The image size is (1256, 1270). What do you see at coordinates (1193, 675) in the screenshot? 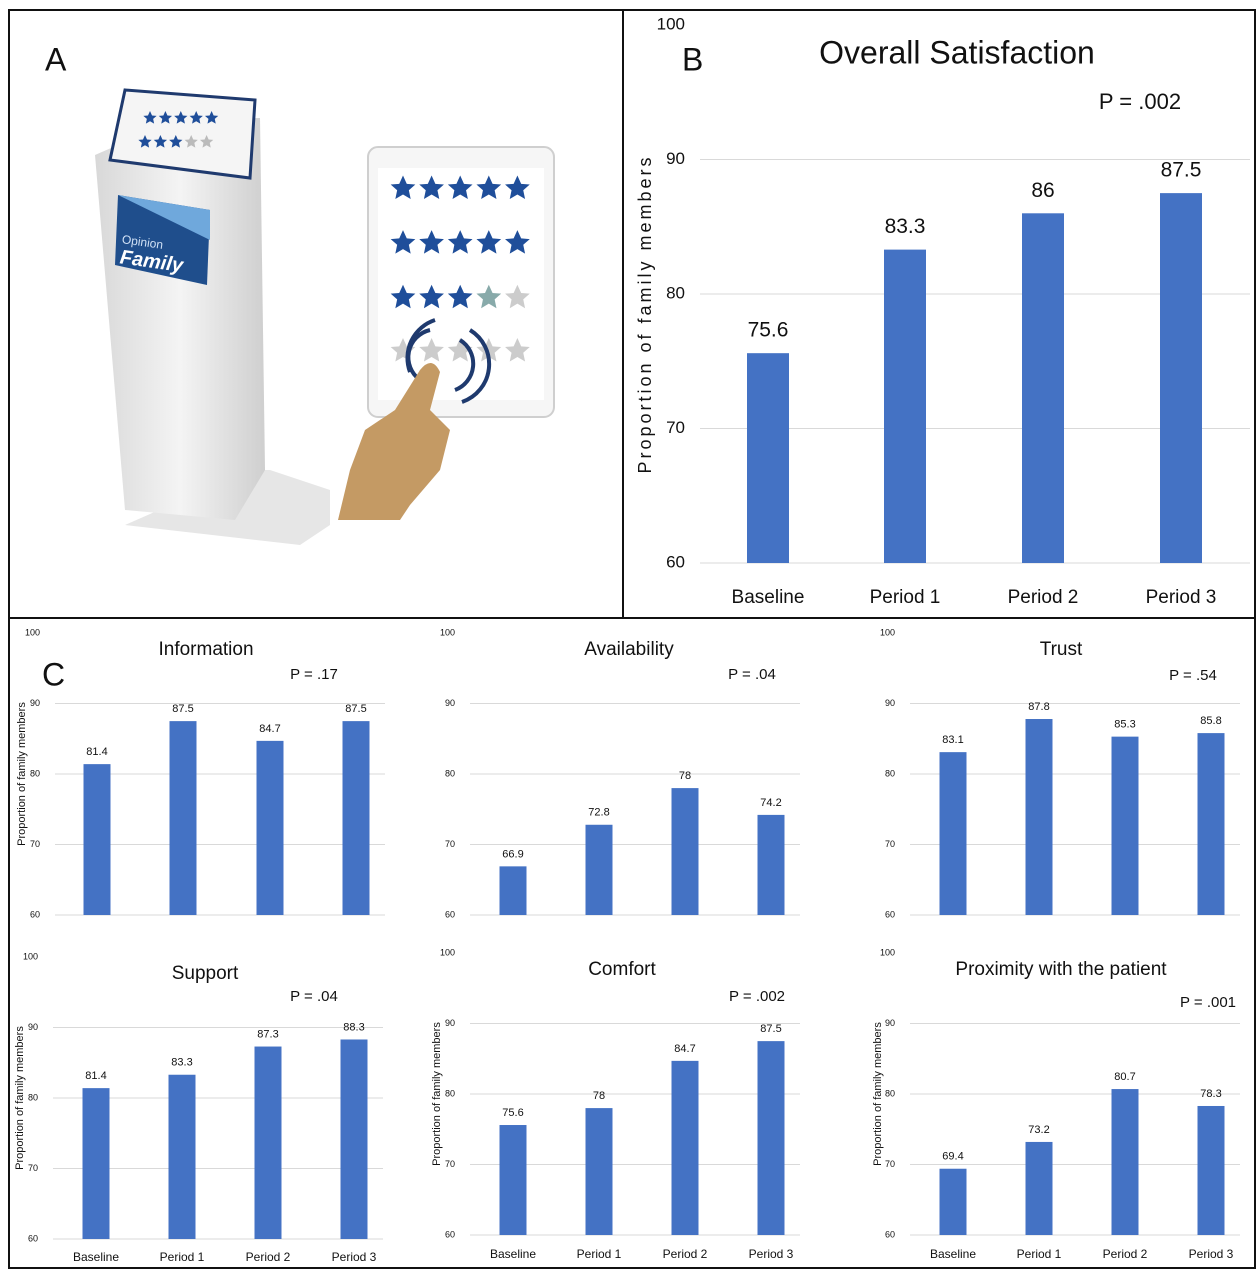
I see `annotation: P = .54` at bounding box center [1193, 675].